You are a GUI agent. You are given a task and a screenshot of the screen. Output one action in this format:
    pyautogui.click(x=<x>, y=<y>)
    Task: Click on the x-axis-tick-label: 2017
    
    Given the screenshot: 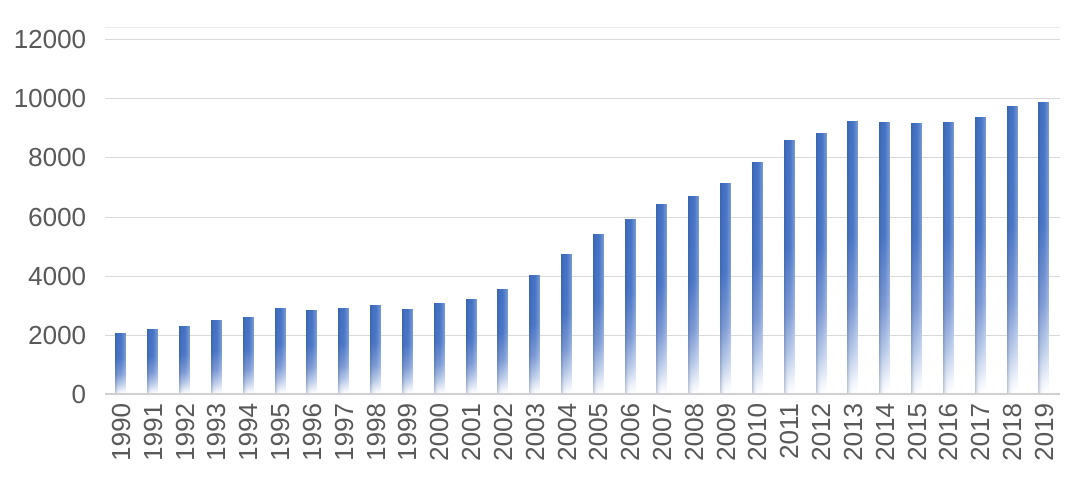 What is the action you would take?
    pyautogui.click(x=980, y=432)
    